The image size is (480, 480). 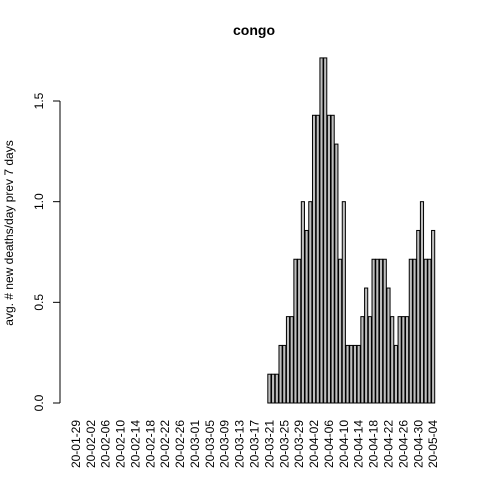 What do you see at coordinates (195, 444) in the screenshot?
I see `x-tick-label: 20-03-01` at bounding box center [195, 444].